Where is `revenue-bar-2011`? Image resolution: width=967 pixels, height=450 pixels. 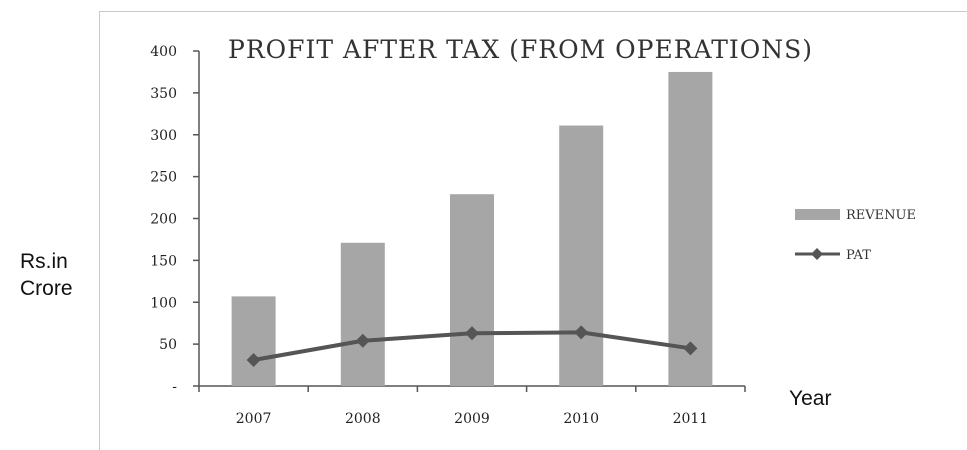
revenue-bar-2011 is located at coordinates (690, 228).